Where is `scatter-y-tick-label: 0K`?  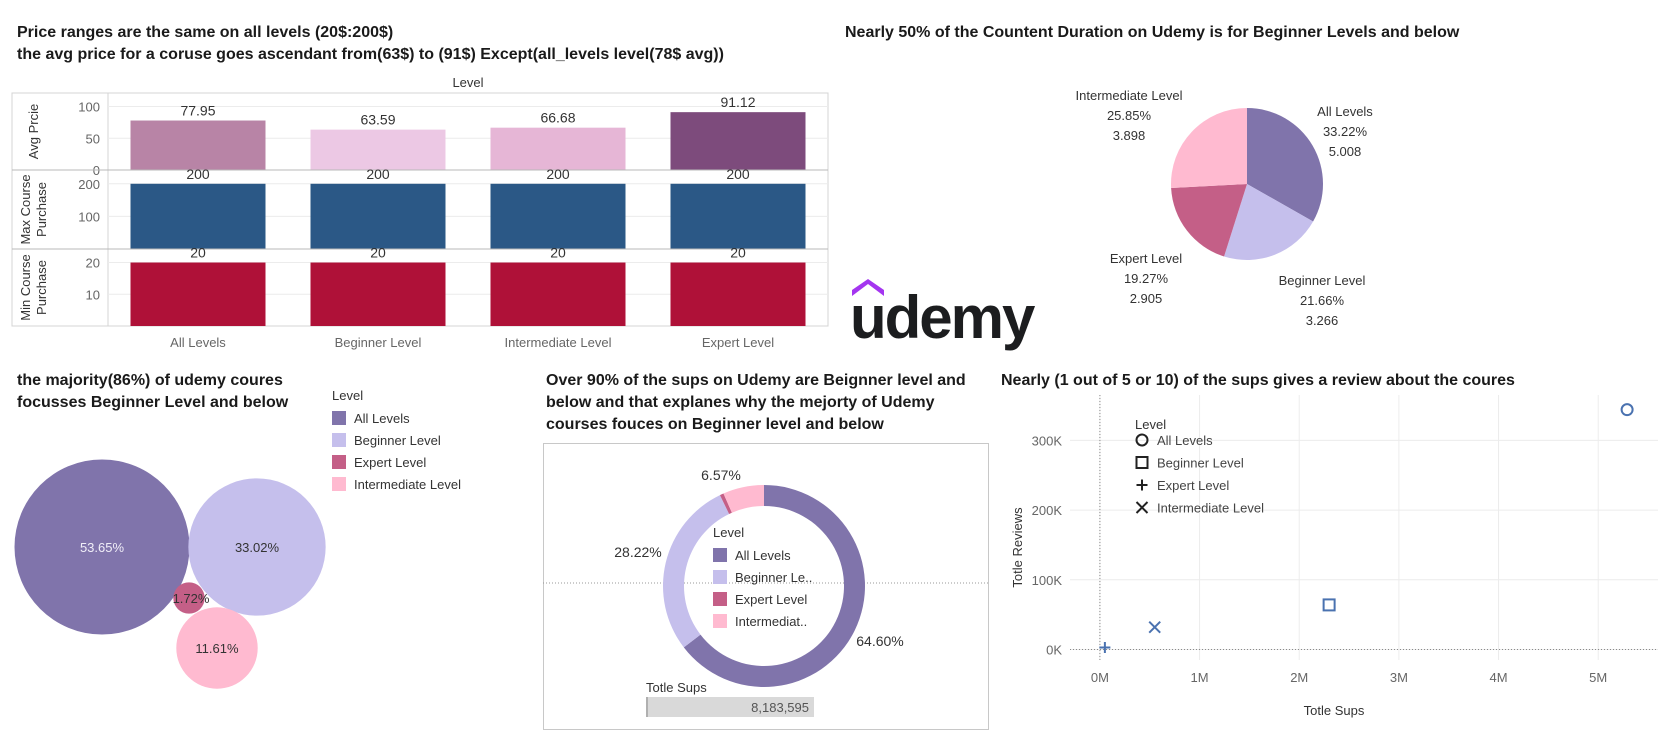
scatter-y-tick-label: 0K is located at coordinates (1054, 650).